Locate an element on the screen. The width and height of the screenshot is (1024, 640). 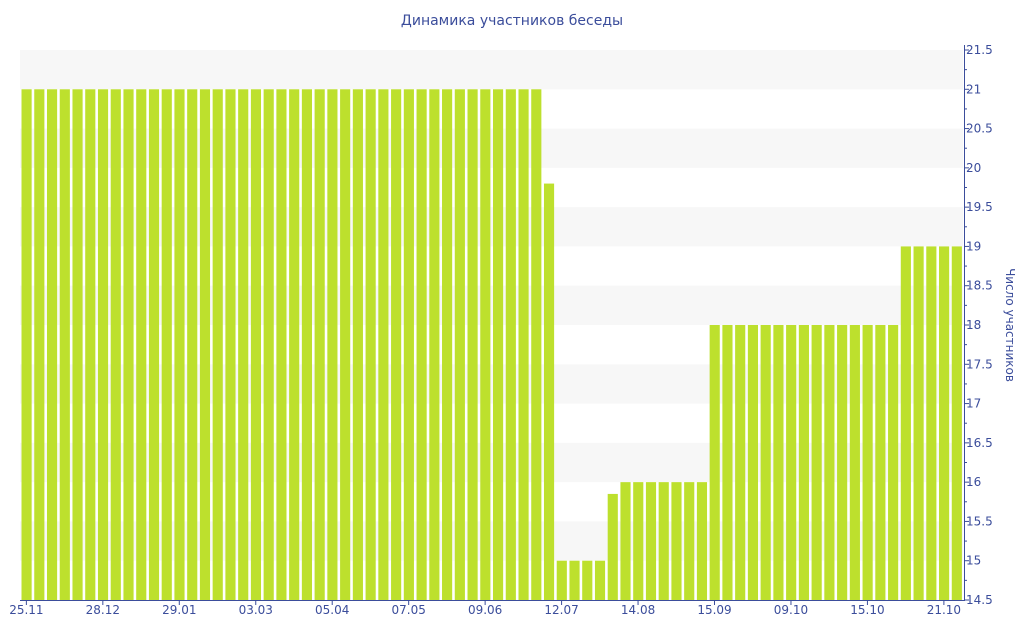
y-tick-label: 16.5 is located at coordinates (979, 443).